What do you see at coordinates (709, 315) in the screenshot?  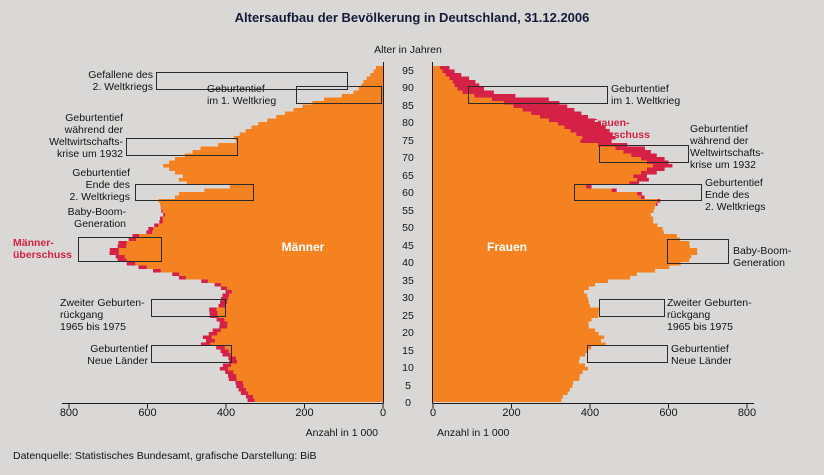 I see `annotation-zweiter-geburtenrueckgang-right: Zweiter Geburten- rückgang 1965 bis 1975` at bounding box center [709, 315].